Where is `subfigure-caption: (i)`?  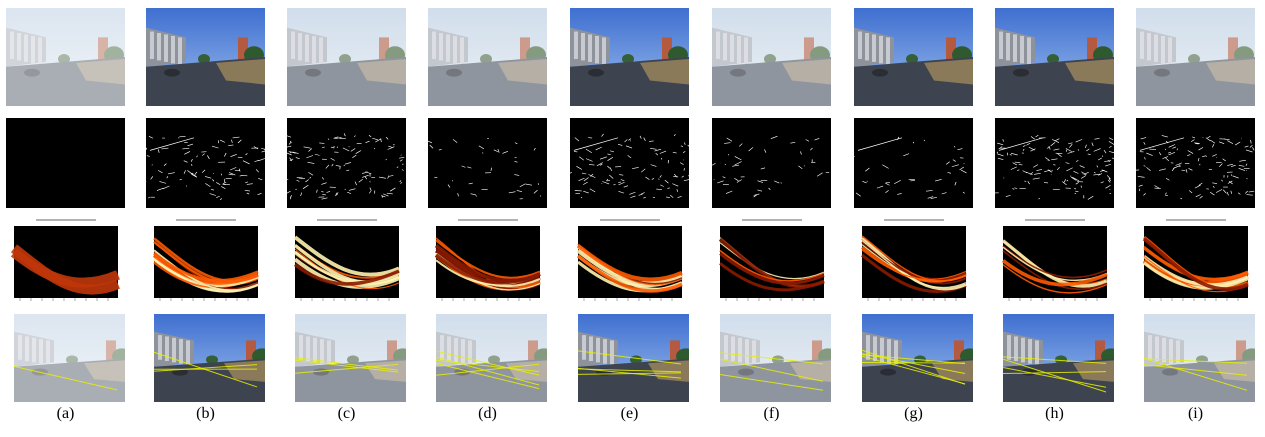 subfigure-caption: (i) is located at coordinates (1195, 413).